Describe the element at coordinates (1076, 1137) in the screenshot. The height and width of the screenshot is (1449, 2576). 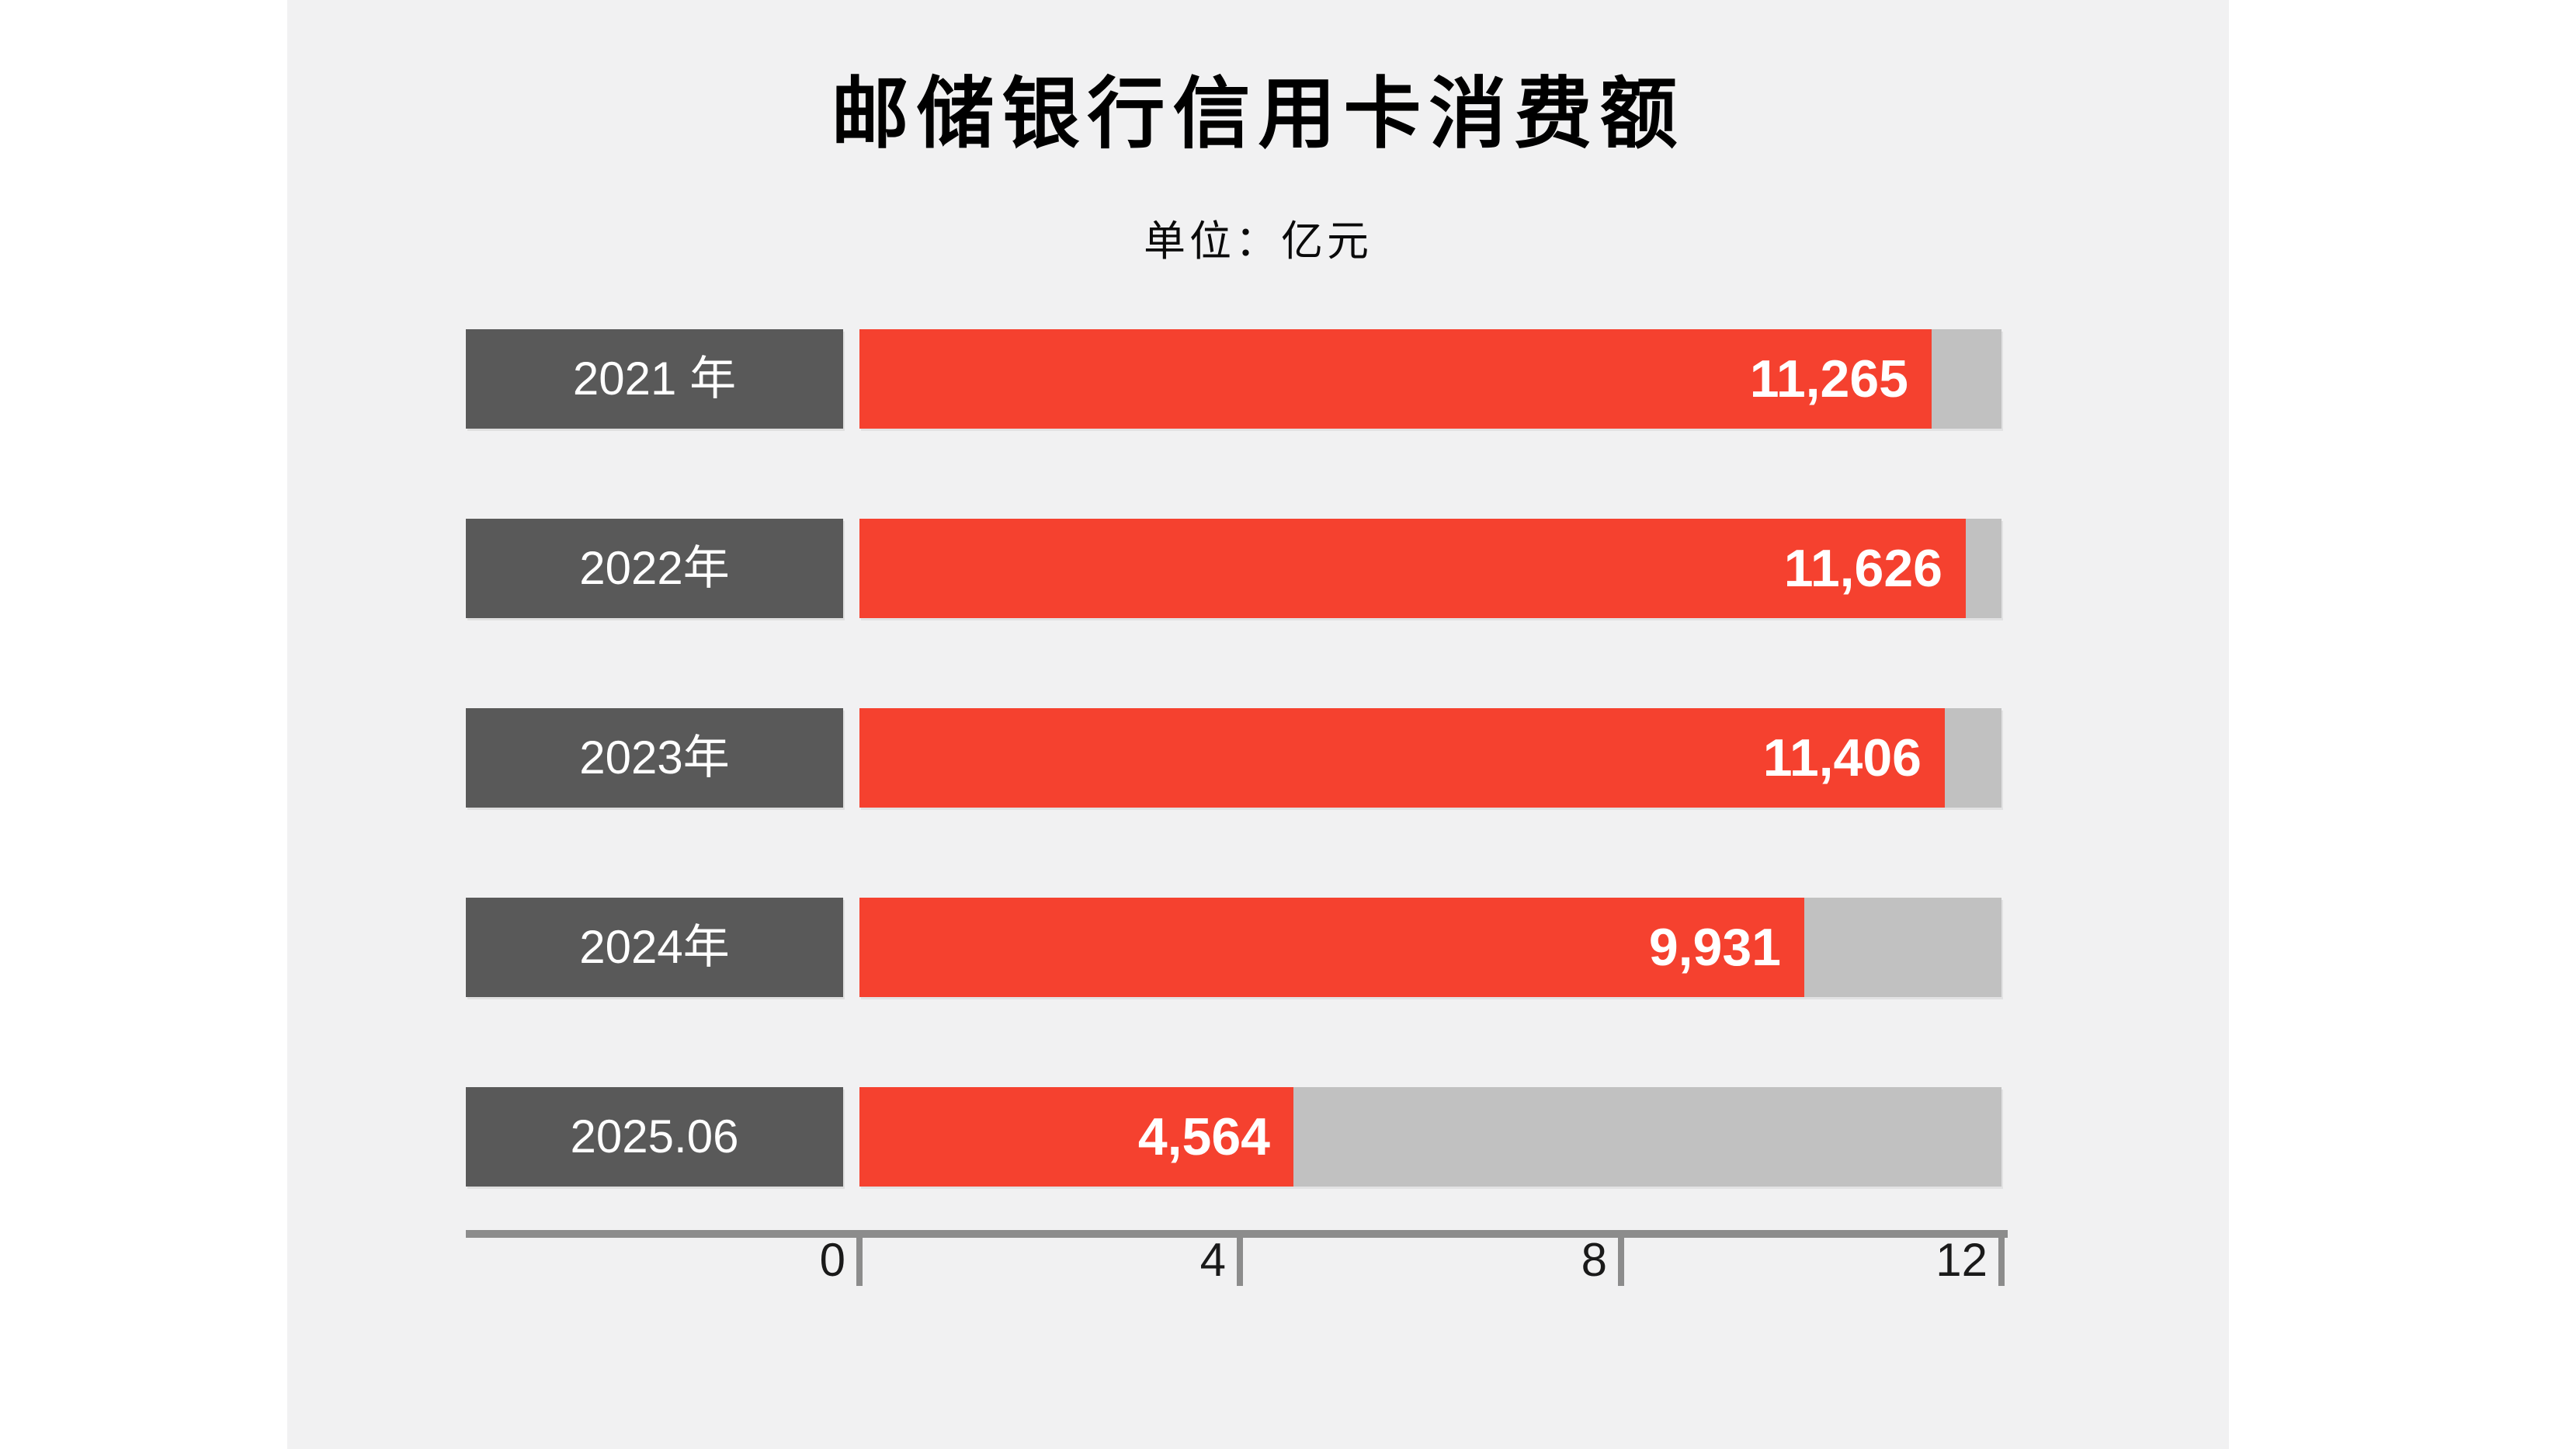
I see `bar-fill: 4,564` at that location.